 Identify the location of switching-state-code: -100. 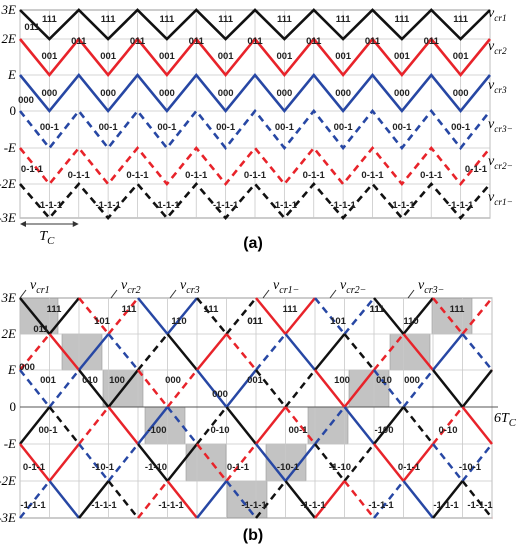
(383, 430).